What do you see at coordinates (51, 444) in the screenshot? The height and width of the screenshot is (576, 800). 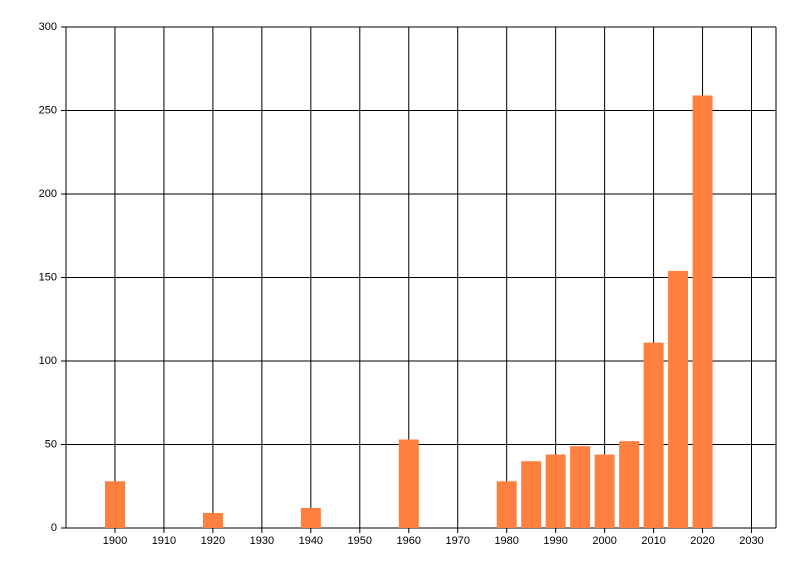 I see `y-tick-label: 50` at bounding box center [51, 444].